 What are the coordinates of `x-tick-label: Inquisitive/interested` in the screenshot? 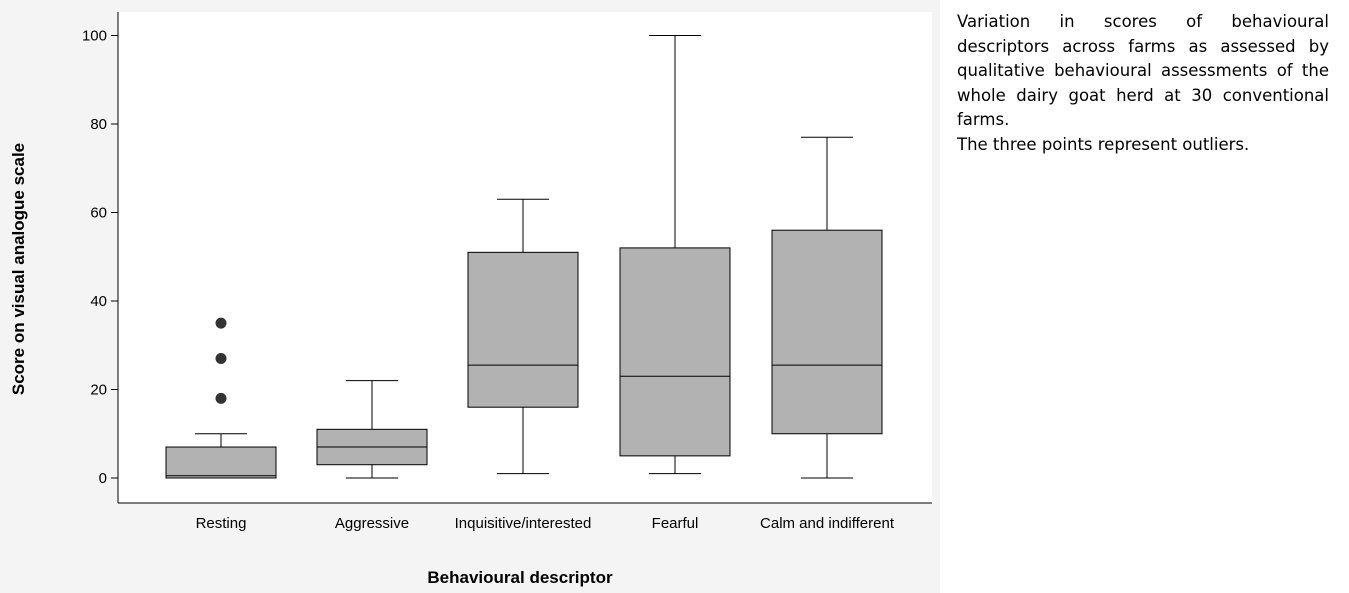 It's located at (523, 523).